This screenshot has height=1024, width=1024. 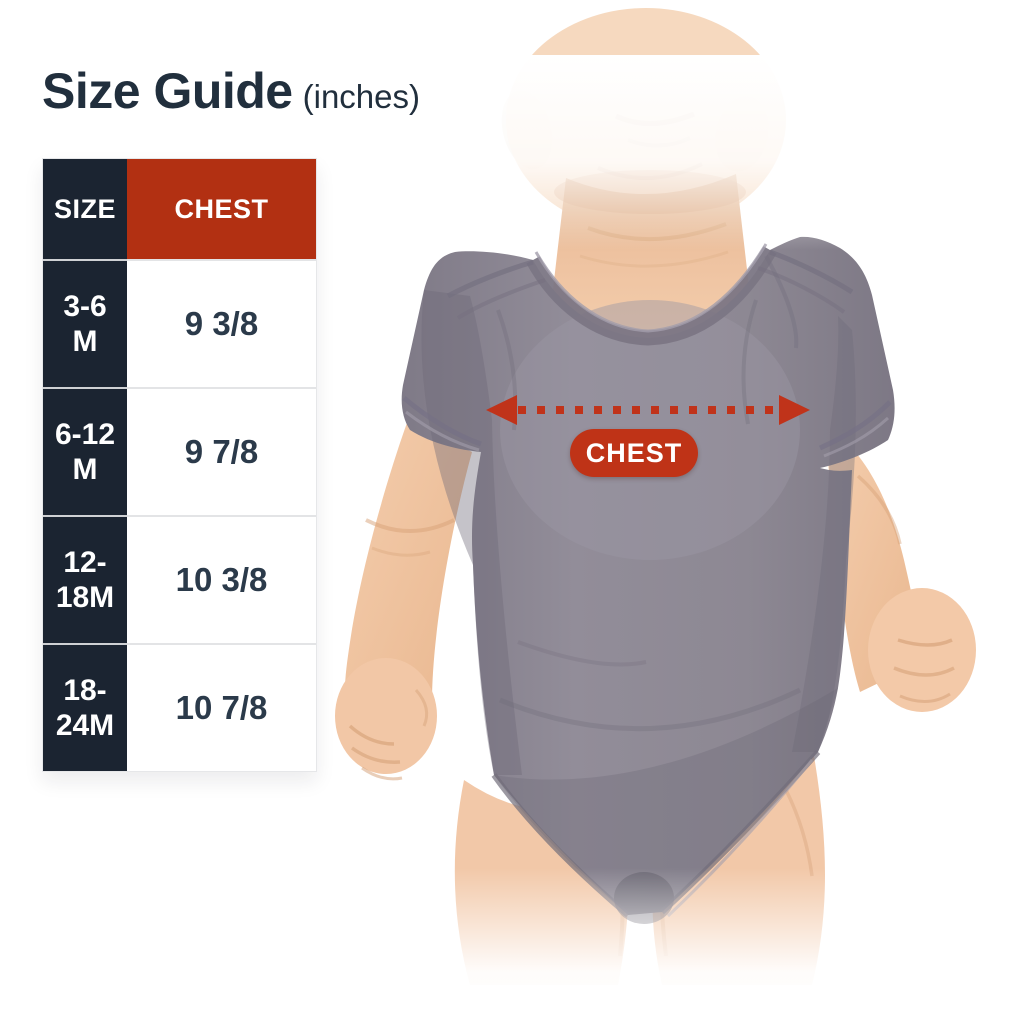 I want to click on chest-label-text: CHEST, so click(x=634, y=452).